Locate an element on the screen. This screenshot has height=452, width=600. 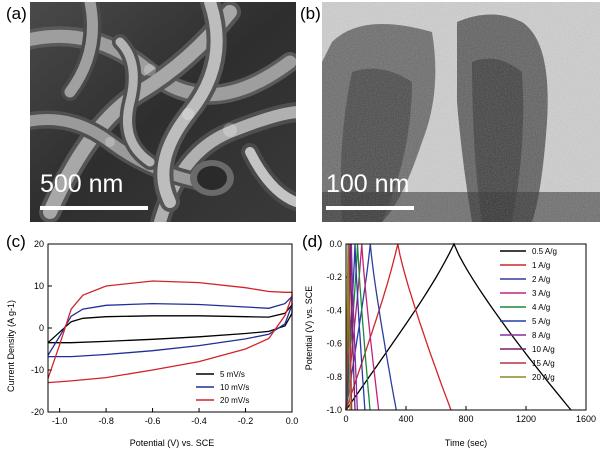
c-x-tick-label: 0.0 is located at coordinates (292, 421).